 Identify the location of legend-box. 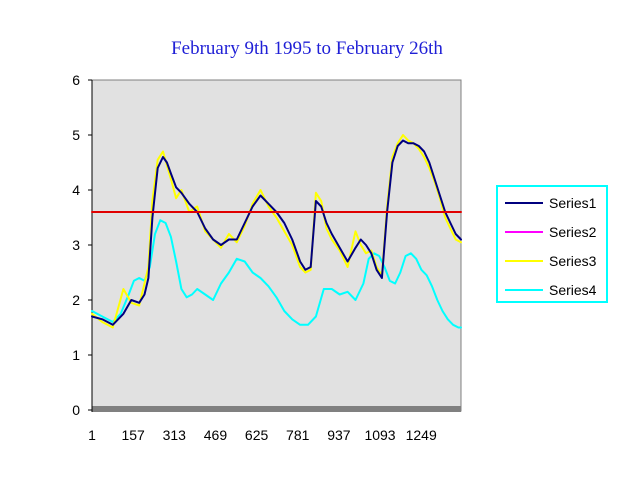
(552, 244).